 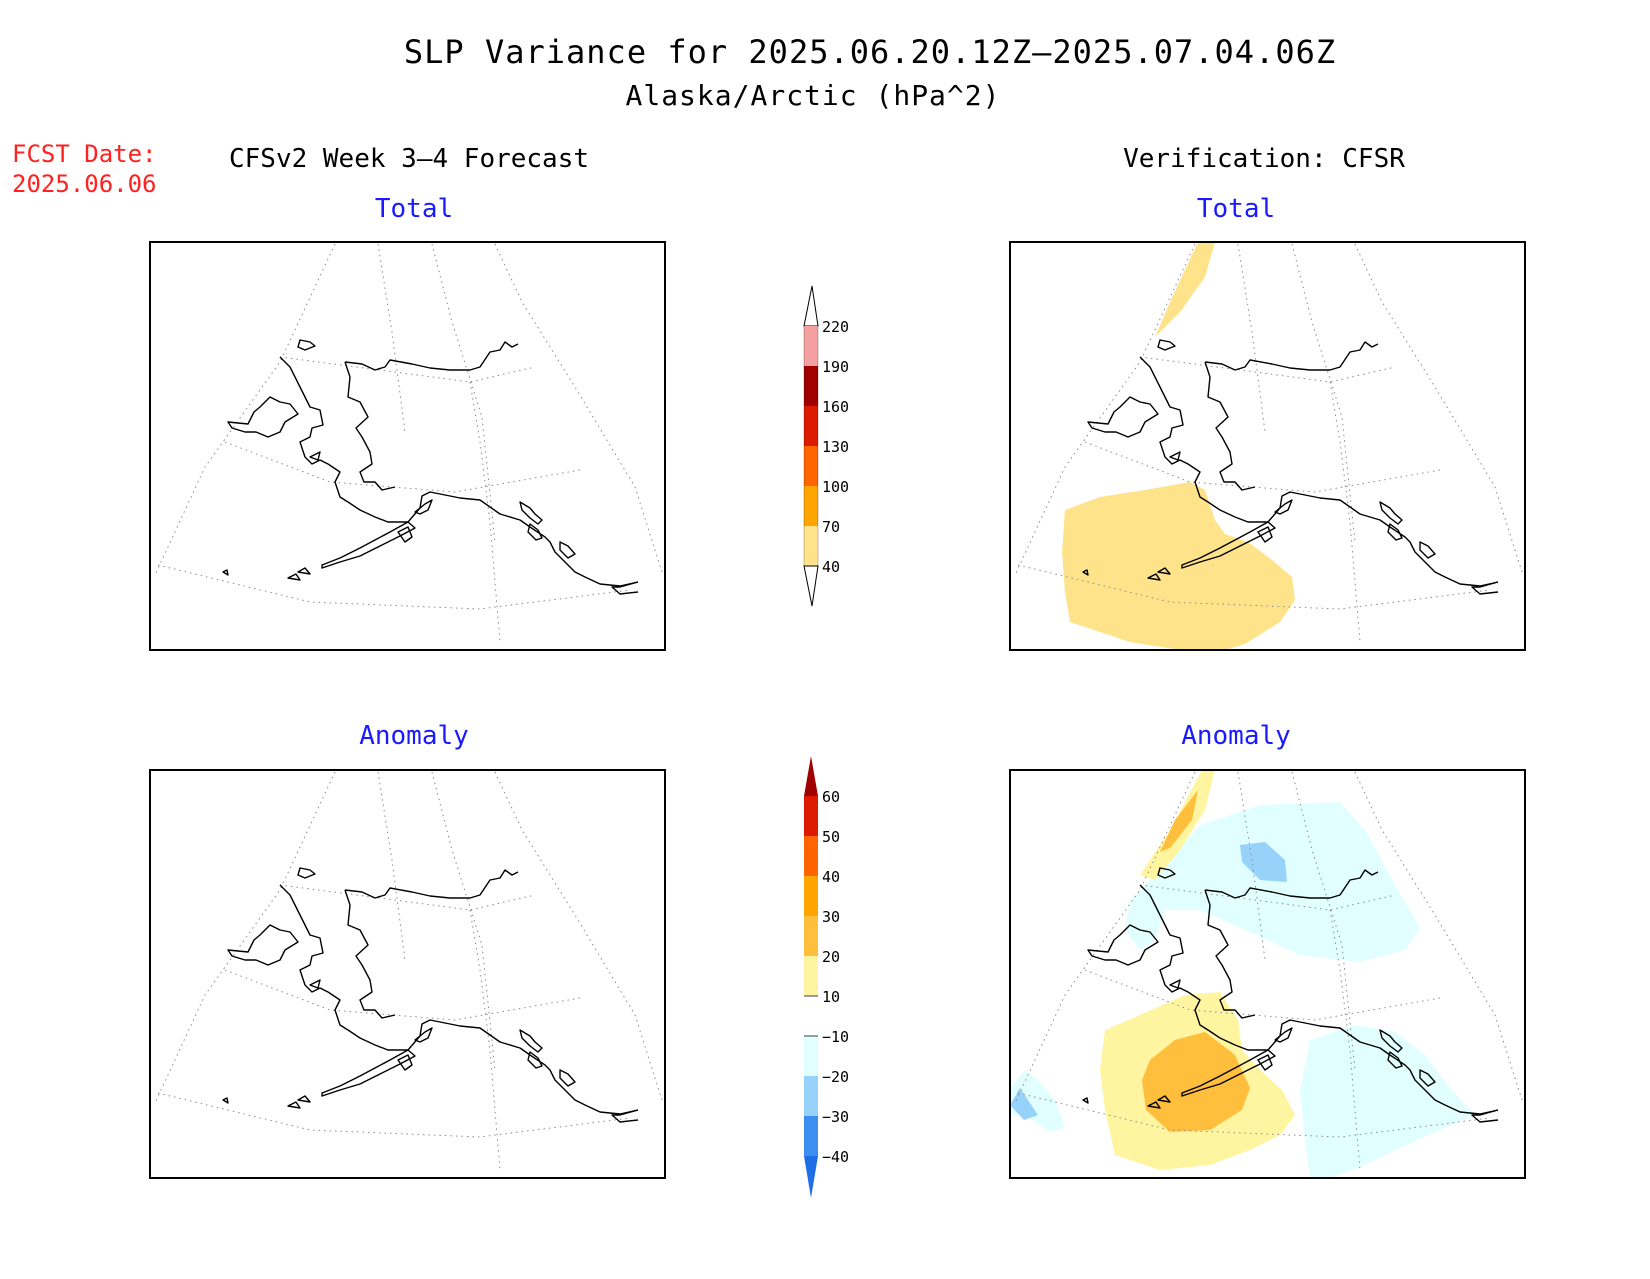 What do you see at coordinates (826, 977) in the screenshot?
I see `anomaly-colorbar: 60 50 40 30 20 10 −10 −20 −30 −40` at bounding box center [826, 977].